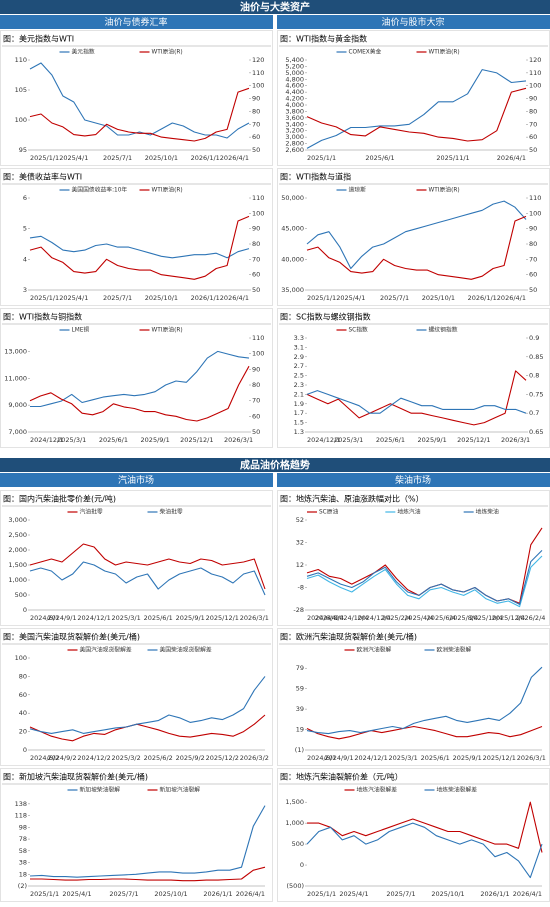  Describe the element at coordinates (100, 790) in the screenshot. I see `legend-label: 新加坡柴油裂解` at that location.